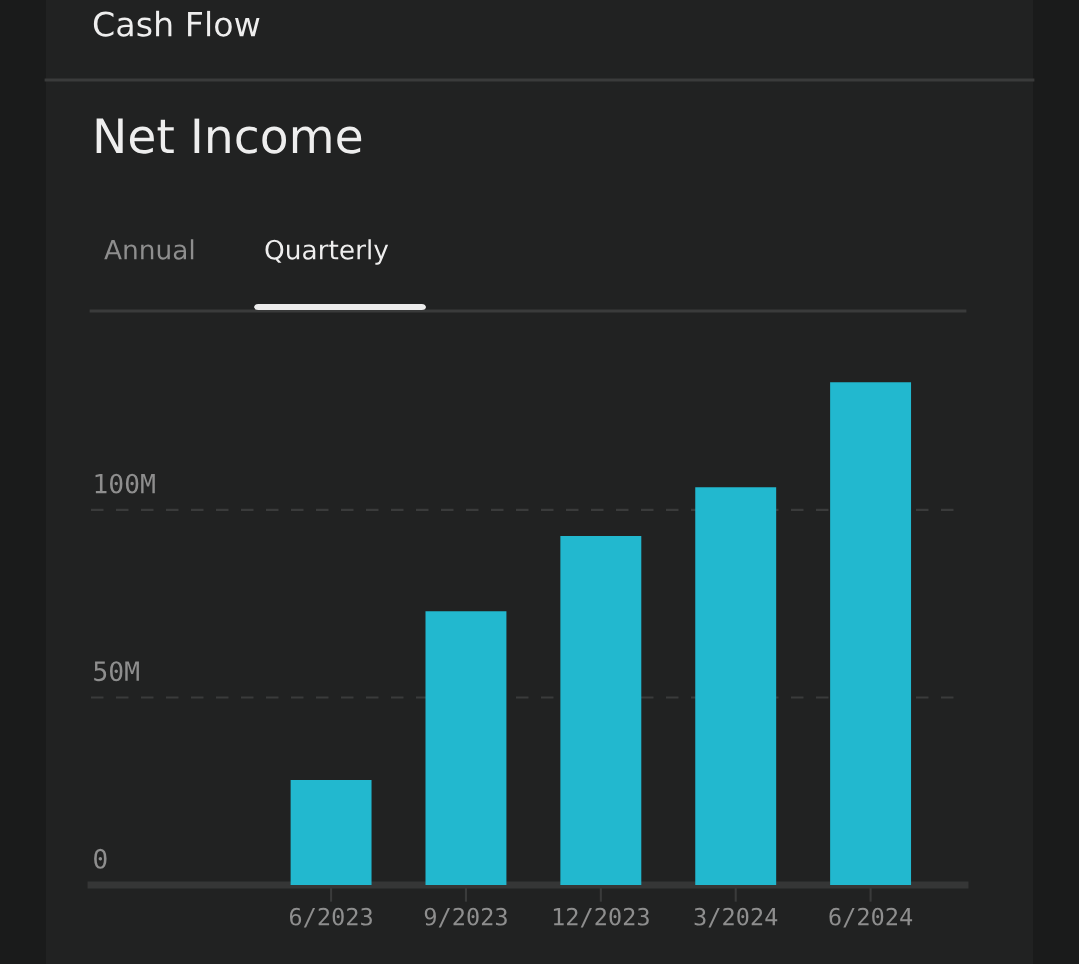  Describe the element at coordinates (125, 483) in the screenshot. I see `y-tick-label: 100M` at that location.